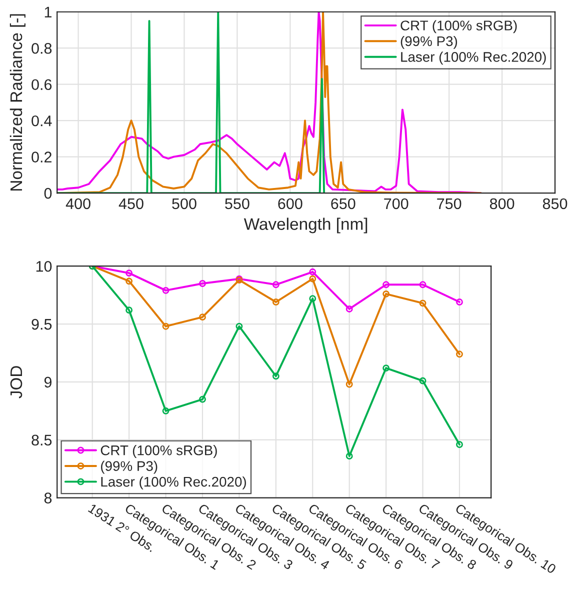 The image size is (571, 594). What do you see at coordinates (42, 440) in the screenshot?
I see `y-tick-label: 8.5` at bounding box center [42, 440].